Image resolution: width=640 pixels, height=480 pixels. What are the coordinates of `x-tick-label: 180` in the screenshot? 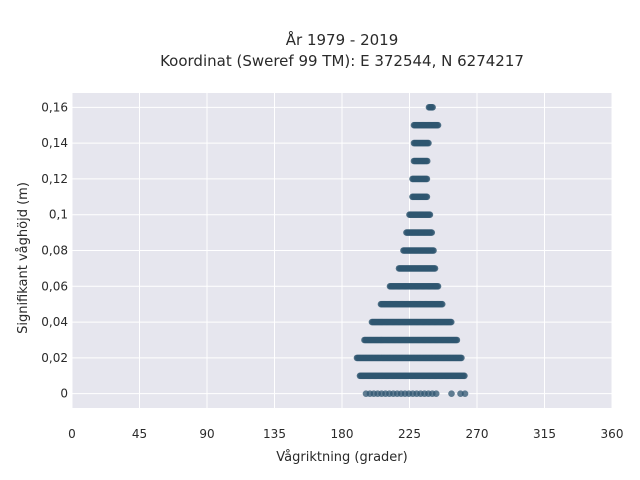 It's located at (342, 434).